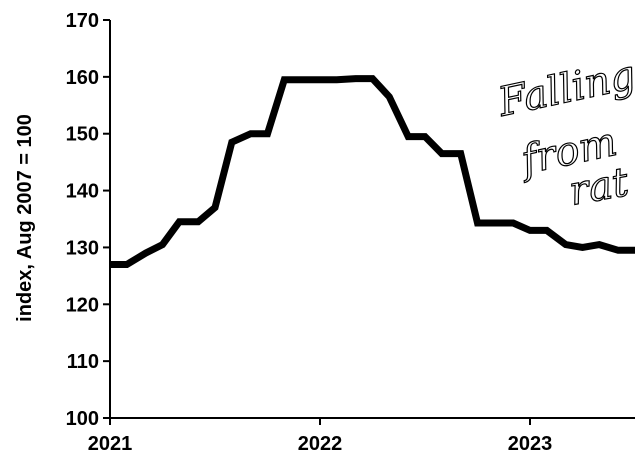 Image resolution: width=635 pixels, height=464 pixels. Describe the element at coordinates (82, 135) in the screenshot. I see `y-tick-label: 150` at that location.